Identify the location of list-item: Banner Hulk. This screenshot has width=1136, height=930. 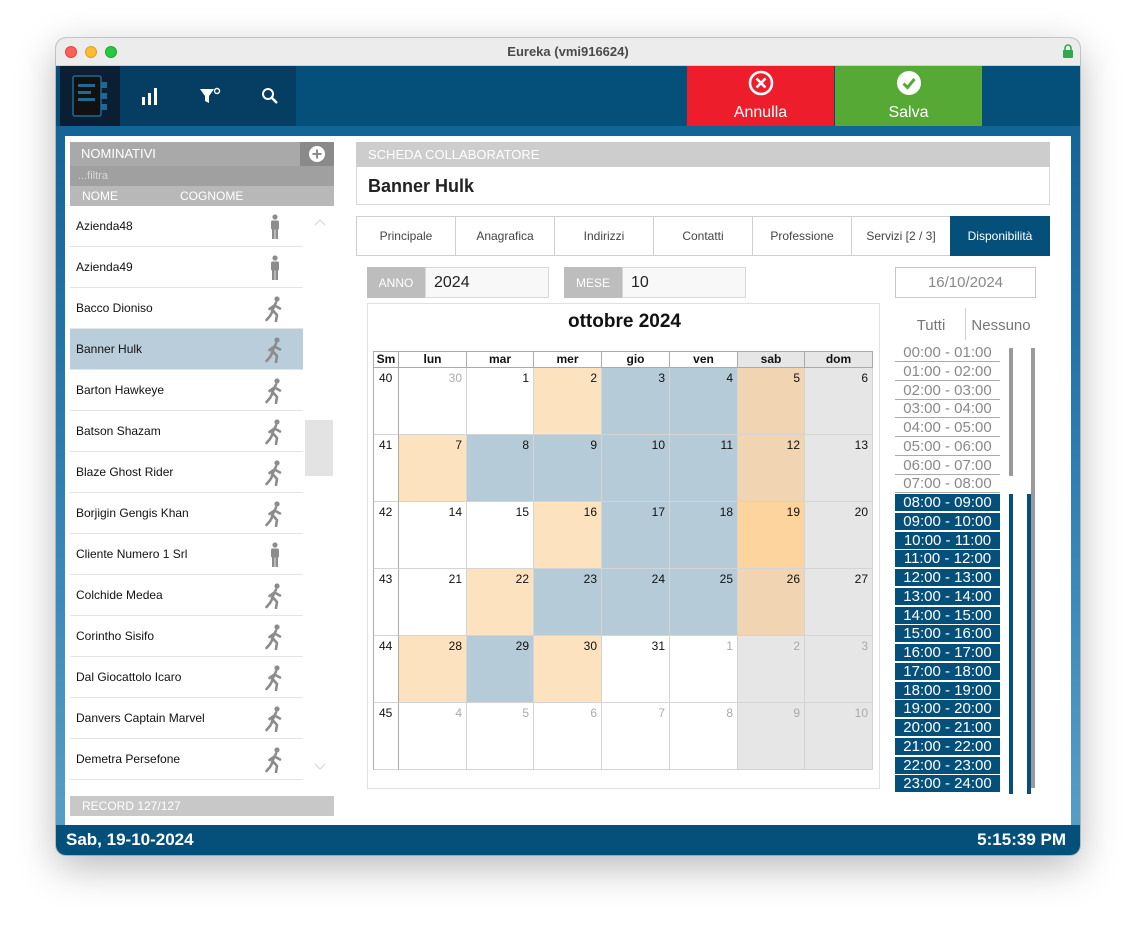
(186, 349).